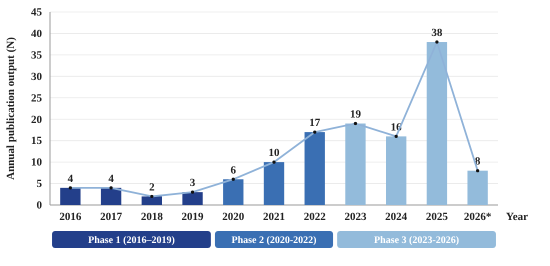 The height and width of the screenshot is (266, 550). I want to click on x-tick-label: 2017, so click(111, 216).